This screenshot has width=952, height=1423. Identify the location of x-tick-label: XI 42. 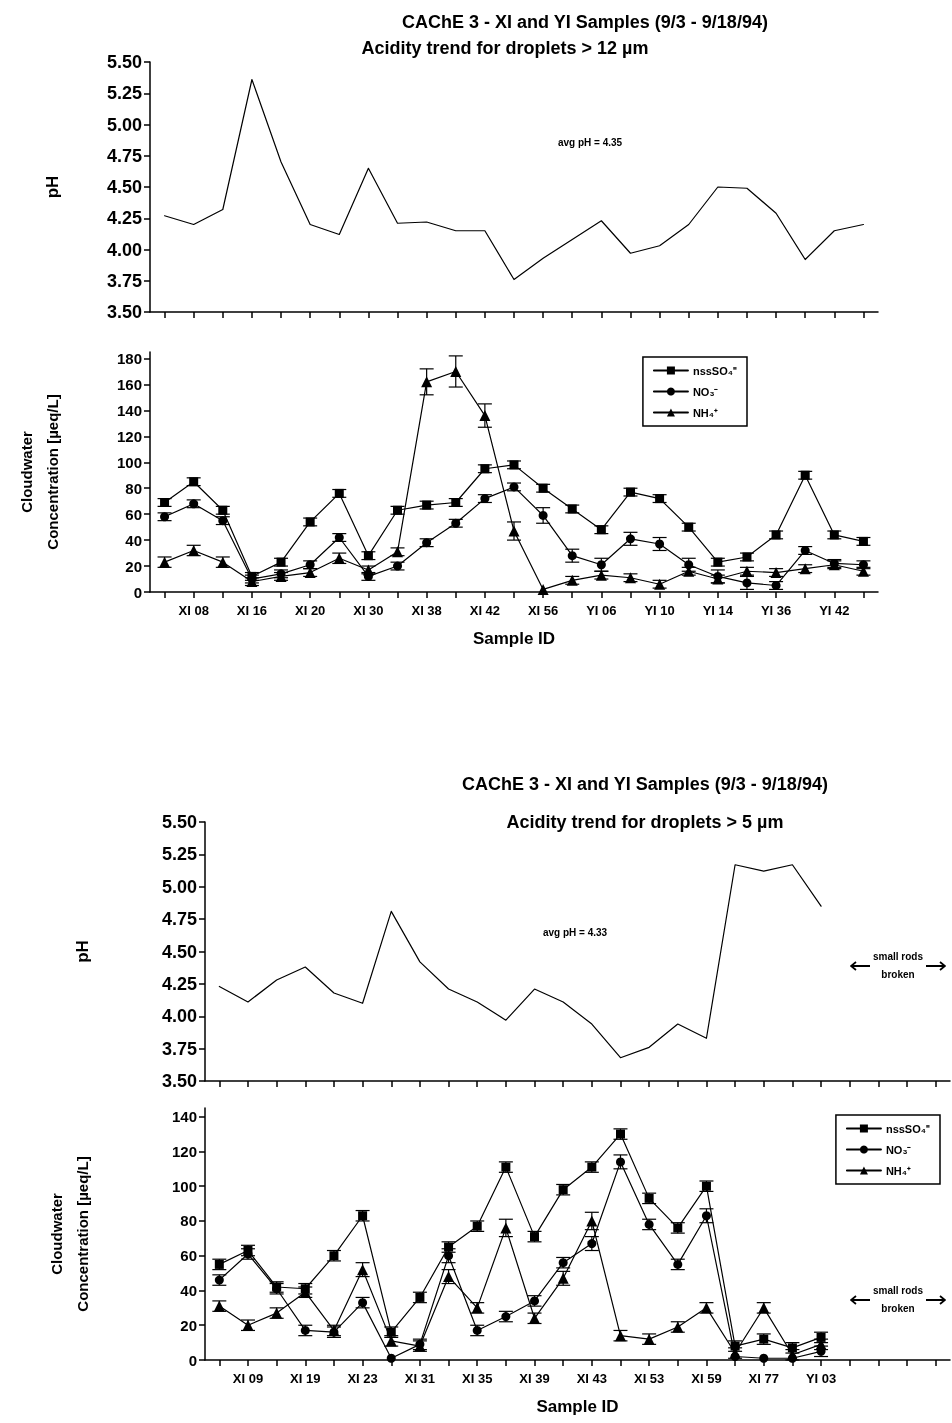
(485, 610).